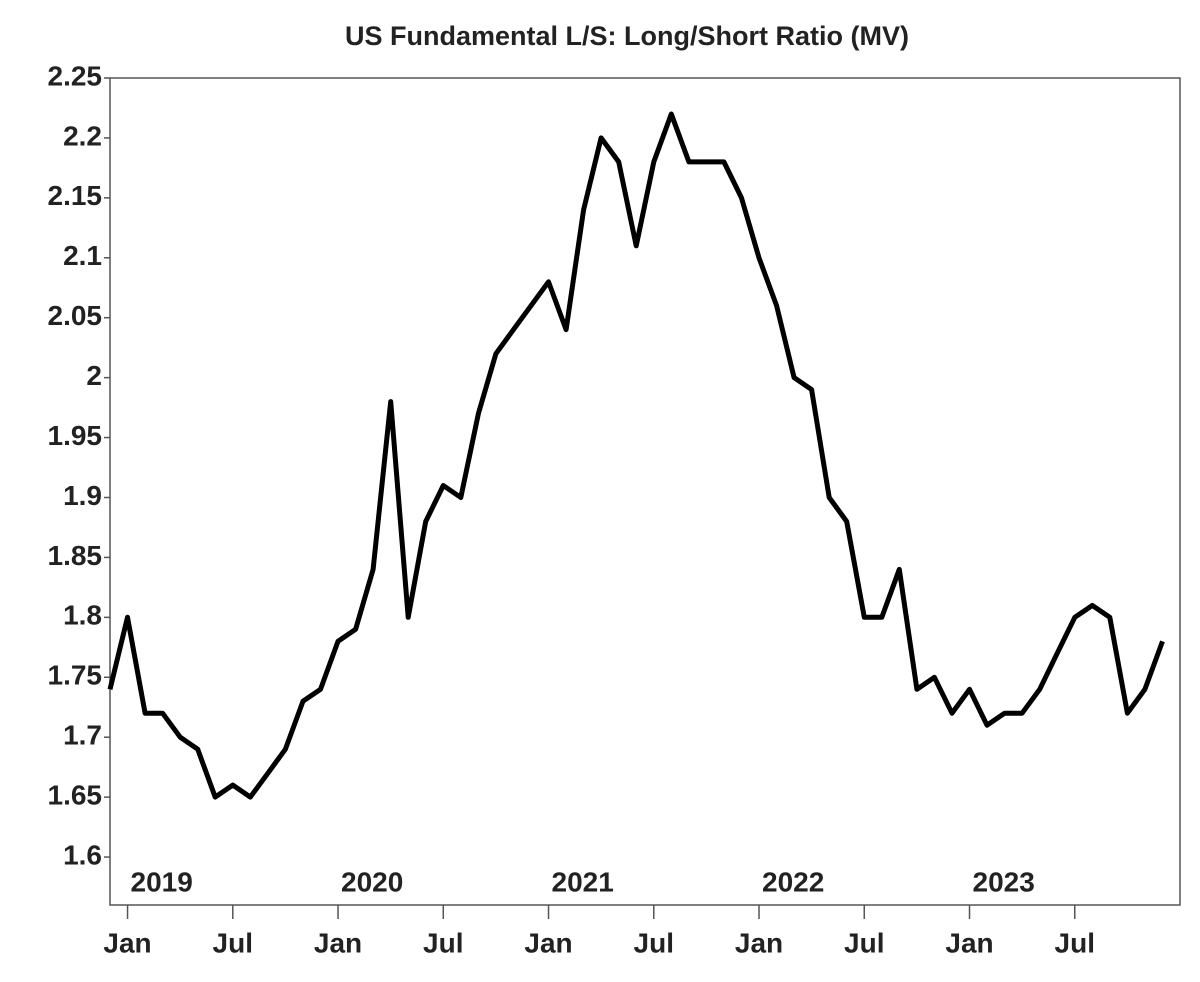  Describe the element at coordinates (82, 735) in the screenshot. I see `y-tick-label: 1.7` at that location.